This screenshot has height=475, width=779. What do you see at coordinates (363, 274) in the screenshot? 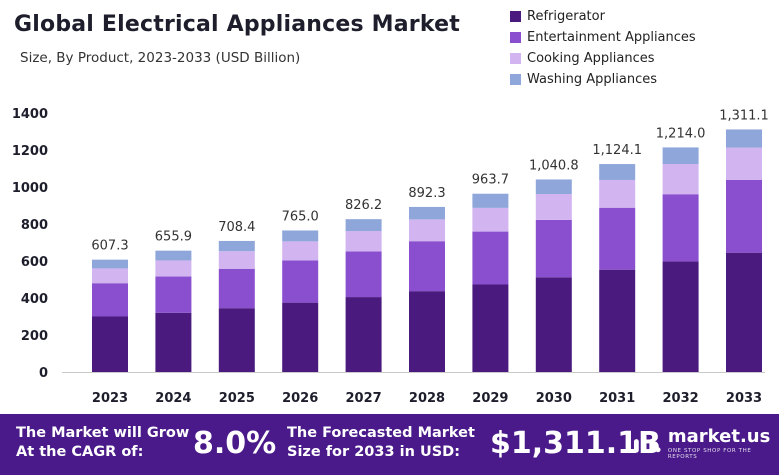
I see `bar-2027-entertainment-appliances` at bounding box center [363, 274].